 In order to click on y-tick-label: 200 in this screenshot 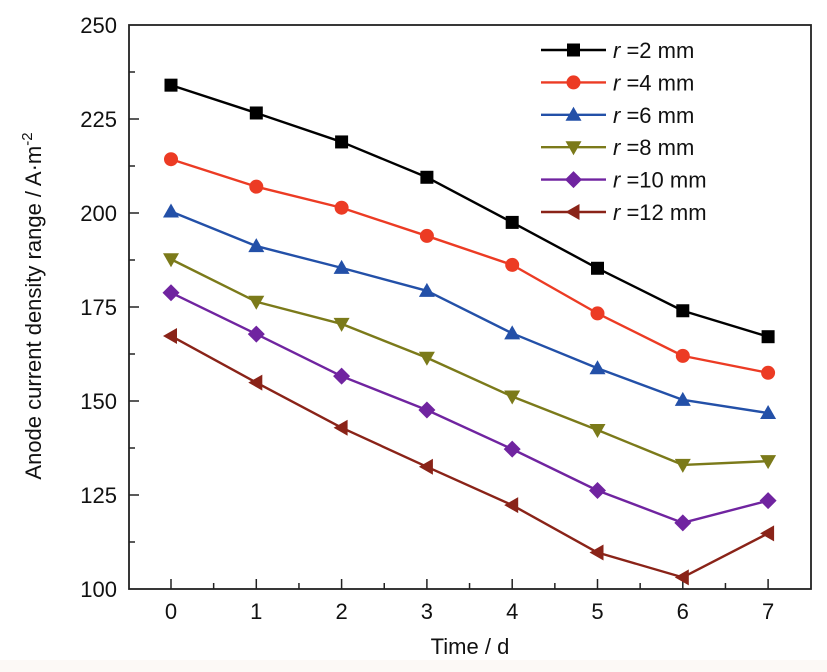, I will do `click(98, 213)`.